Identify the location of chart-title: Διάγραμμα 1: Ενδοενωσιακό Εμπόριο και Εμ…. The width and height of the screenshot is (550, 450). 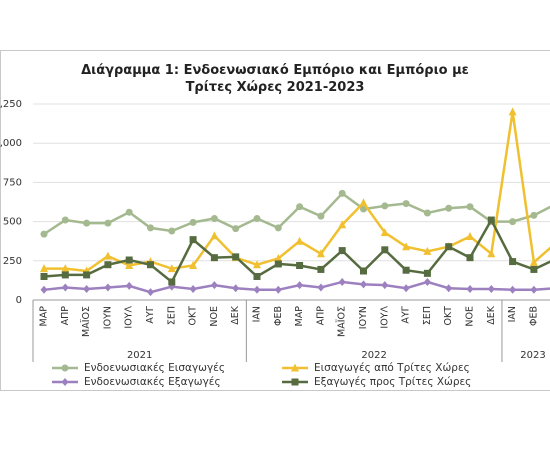
(275, 79).